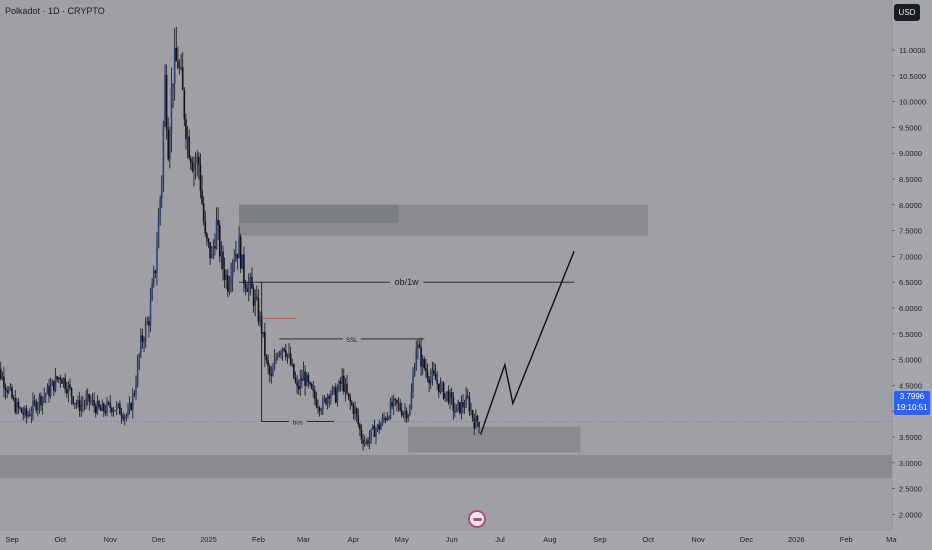 The width and height of the screenshot is (932, 550). I want to click on time-axis-label: Nov, so click(111, 539).